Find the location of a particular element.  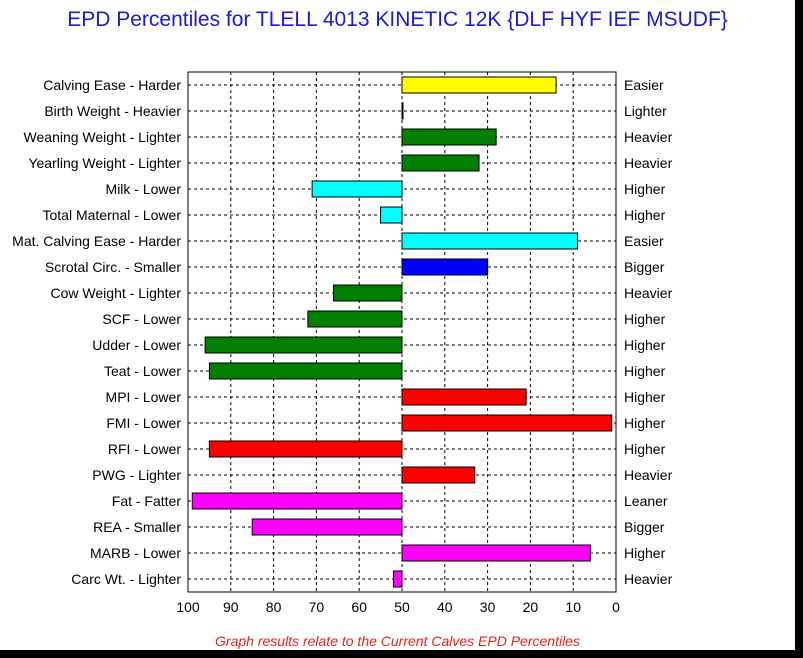

x-tick-label: 50 is located at coordinates (402, 607).